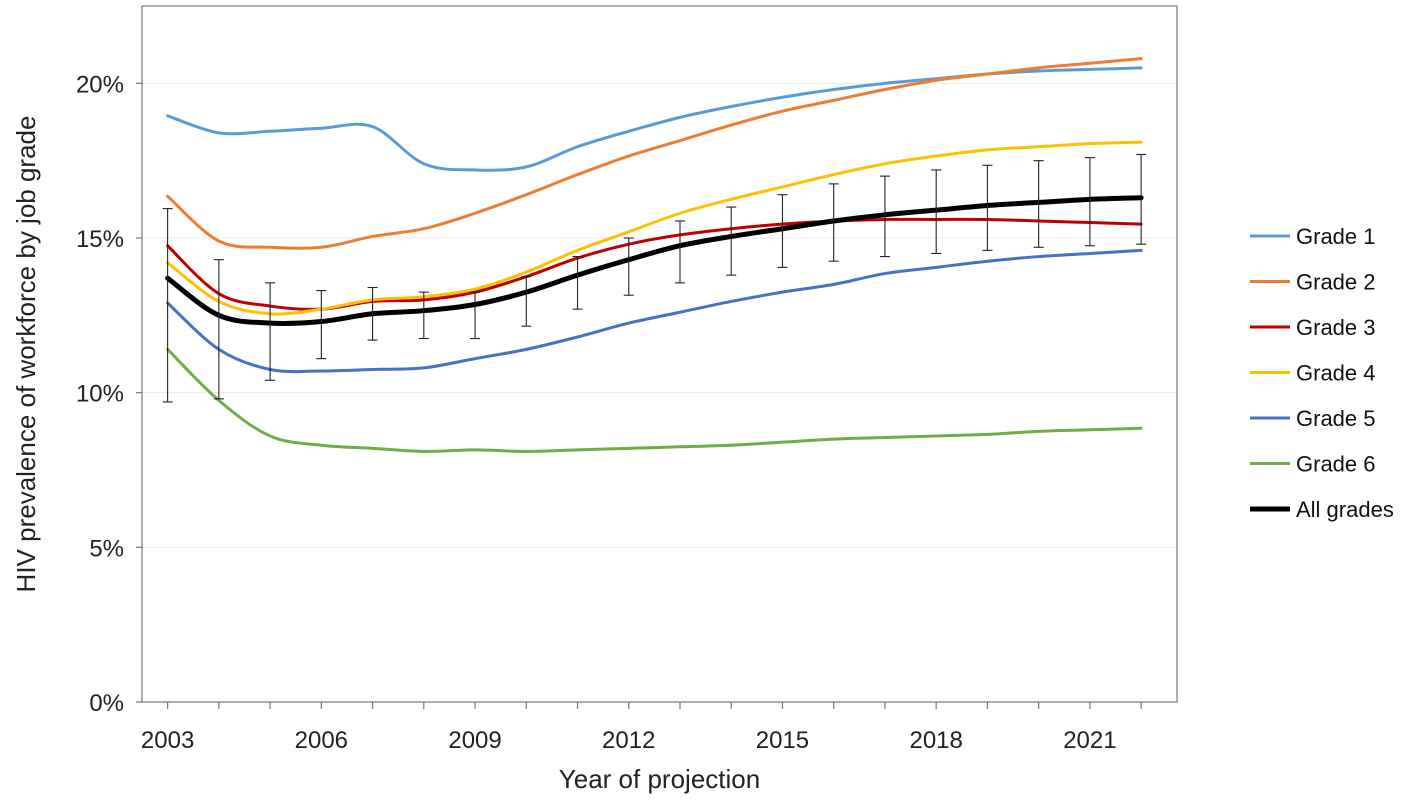  I want to click on legend-item-grade-3: Grade 3, so click(1313, 327).